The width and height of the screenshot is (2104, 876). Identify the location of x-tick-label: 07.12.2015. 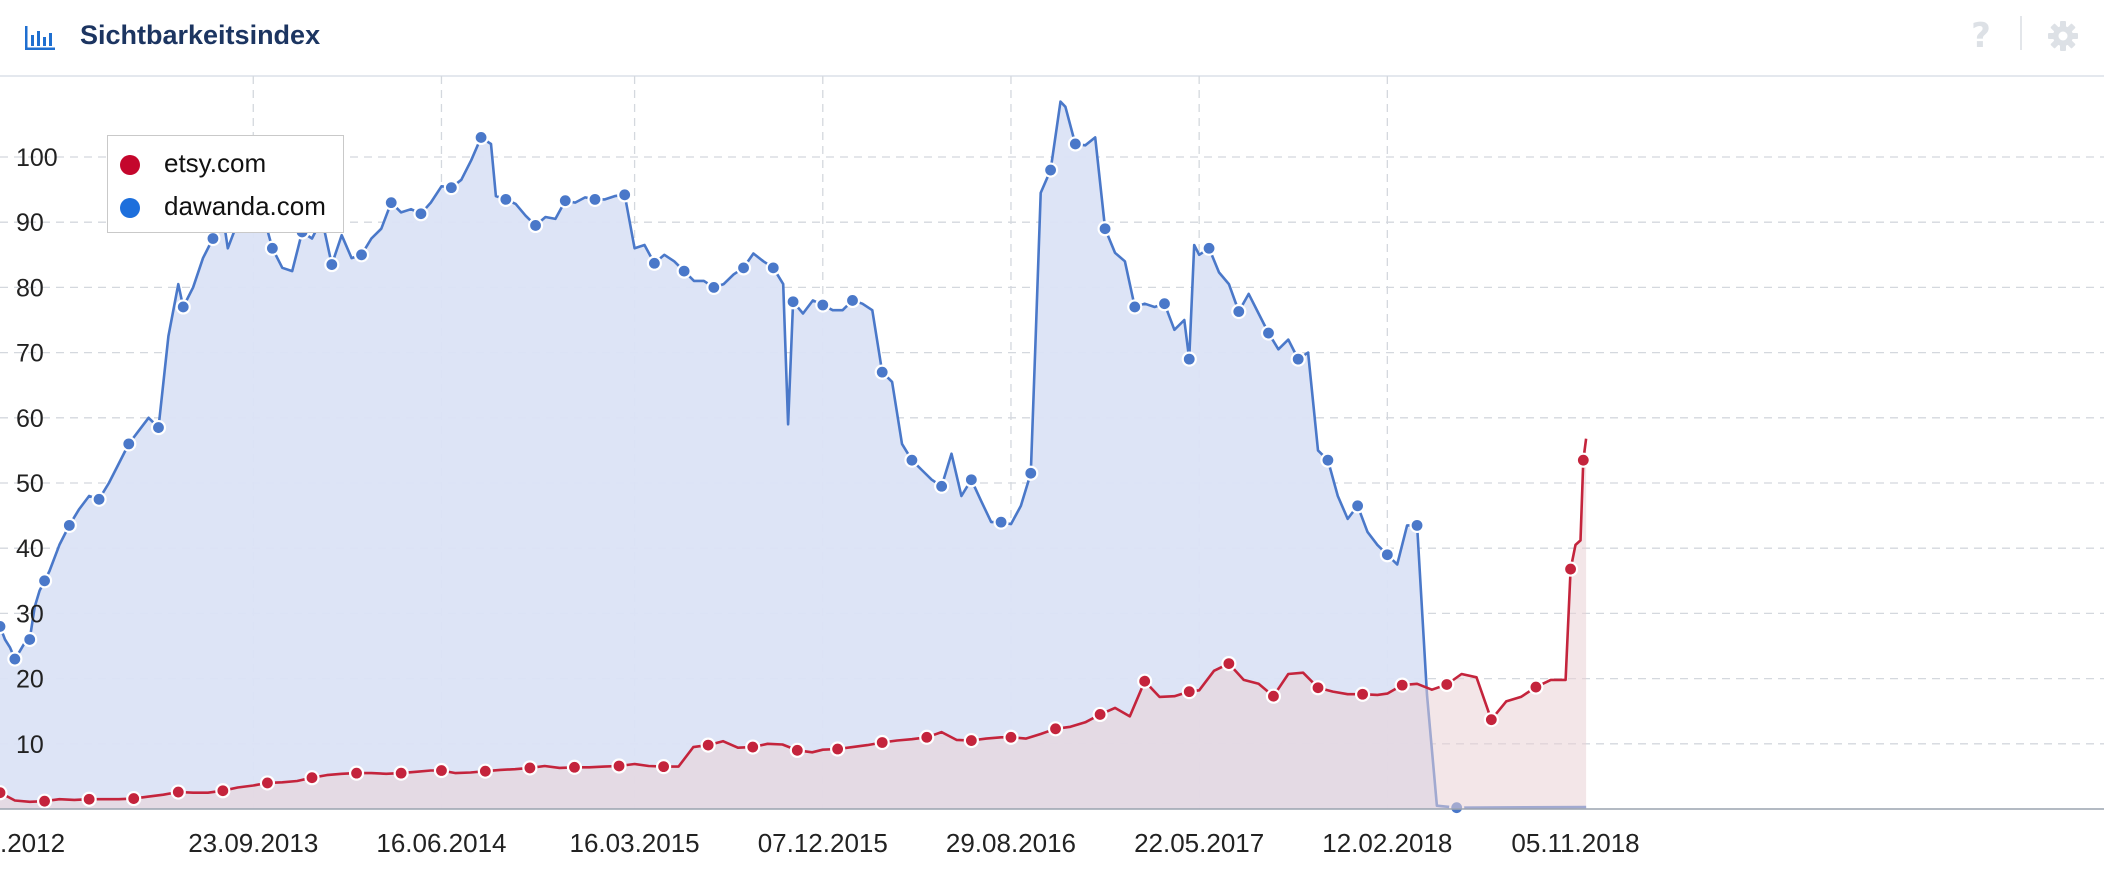
(823, 843).